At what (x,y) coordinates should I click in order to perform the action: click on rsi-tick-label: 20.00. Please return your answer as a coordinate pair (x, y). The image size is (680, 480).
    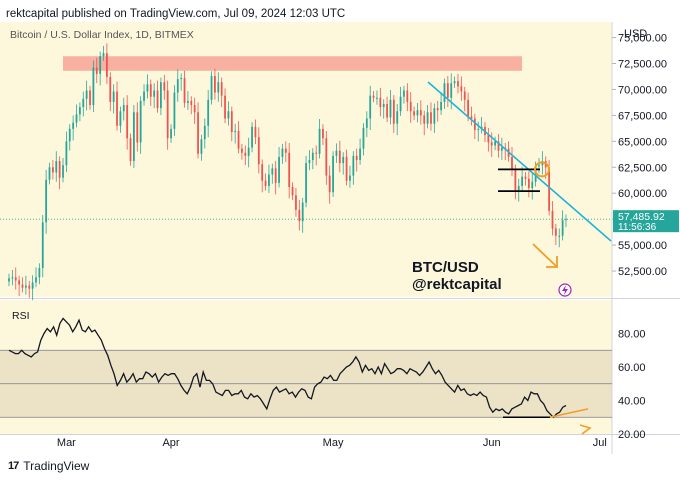
    Looking at the image, I should click on (632, 435).